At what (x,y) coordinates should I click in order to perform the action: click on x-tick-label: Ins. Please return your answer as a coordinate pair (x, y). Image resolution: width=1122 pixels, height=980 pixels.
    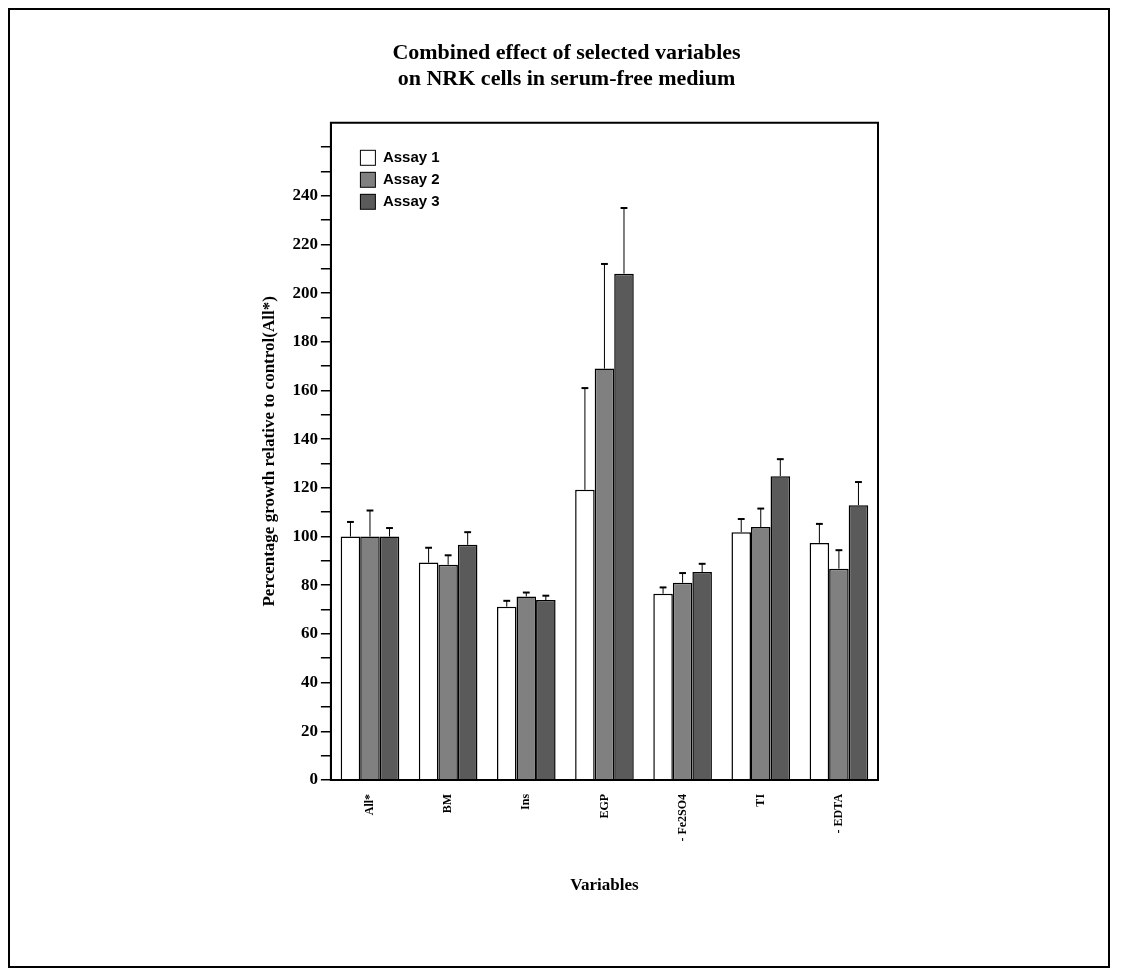
    Looking at the image, I should click on (525, 801).